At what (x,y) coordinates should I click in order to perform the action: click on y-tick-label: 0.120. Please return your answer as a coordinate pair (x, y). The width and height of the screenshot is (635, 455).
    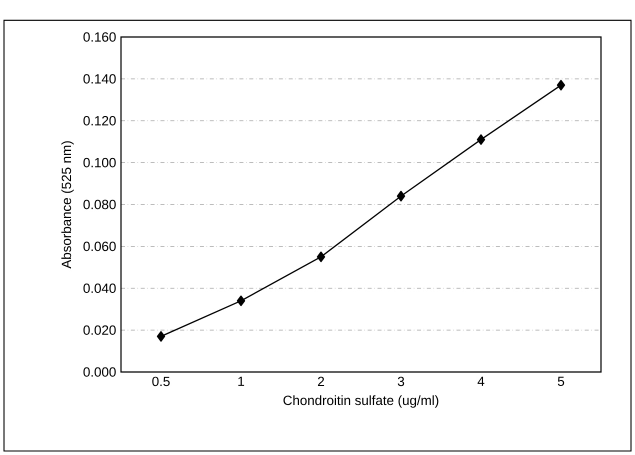
    Looking at the image, I should click on (99, 121).